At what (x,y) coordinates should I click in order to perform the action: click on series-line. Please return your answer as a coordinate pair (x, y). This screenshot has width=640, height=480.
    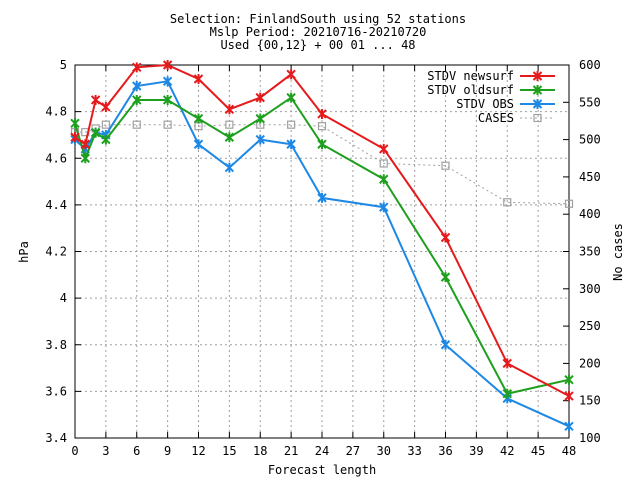
    Looking at the image, I should click on (322, 164).